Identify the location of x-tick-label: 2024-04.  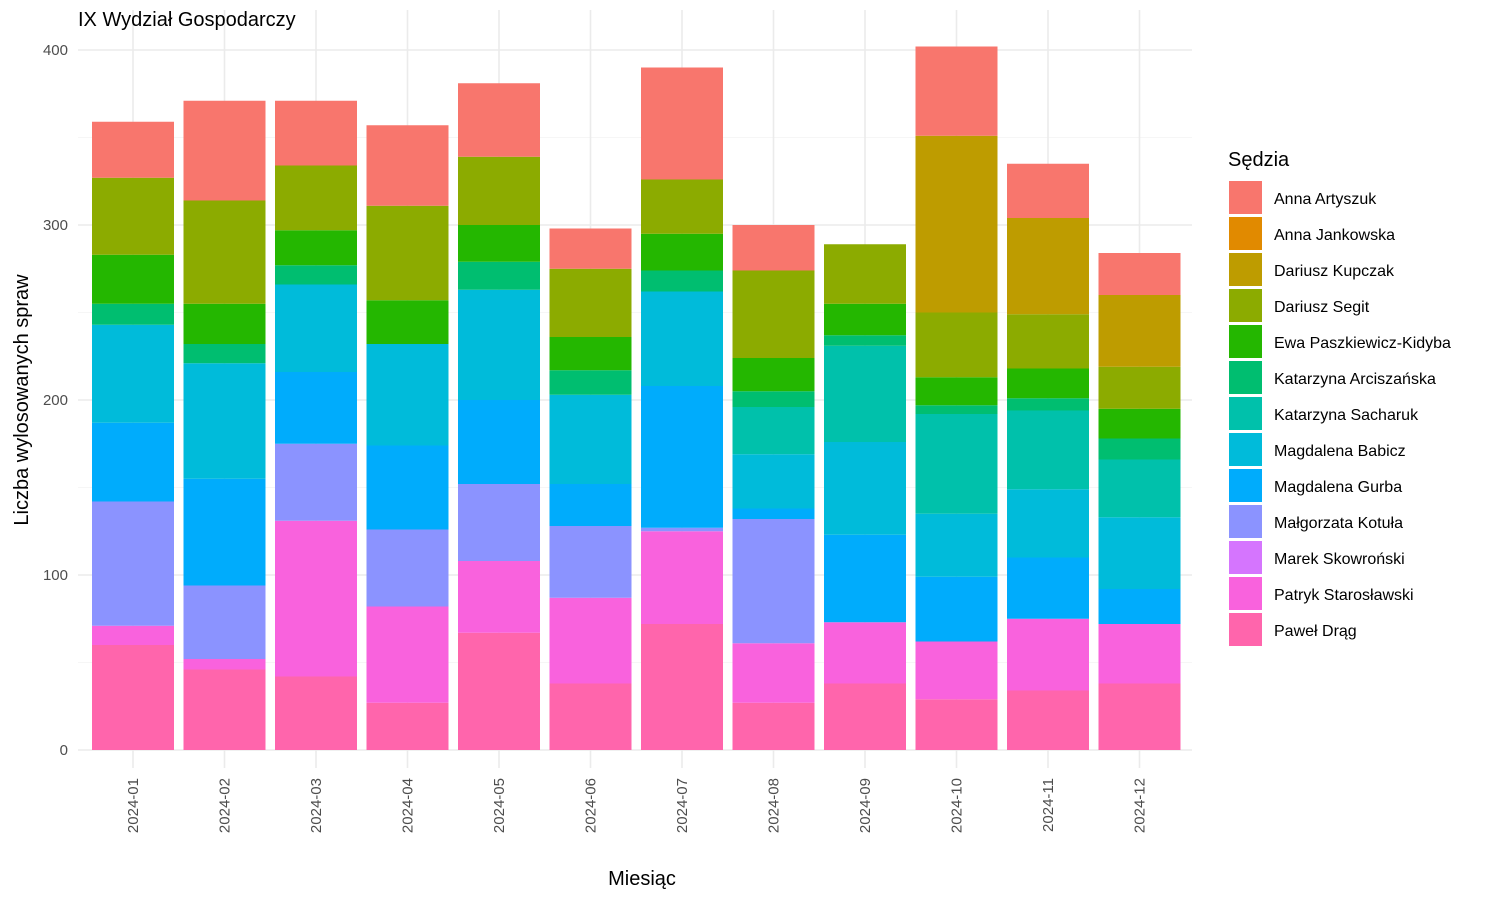
(408, 805).